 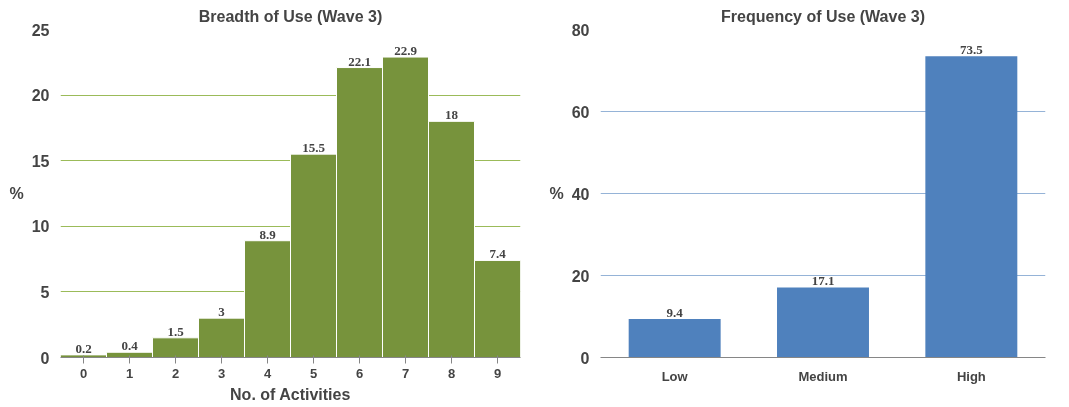 What do you see at coordinates (971, 376) in the screenshot?
I see `x-tick-label: High` at bounding box center [971, 376].